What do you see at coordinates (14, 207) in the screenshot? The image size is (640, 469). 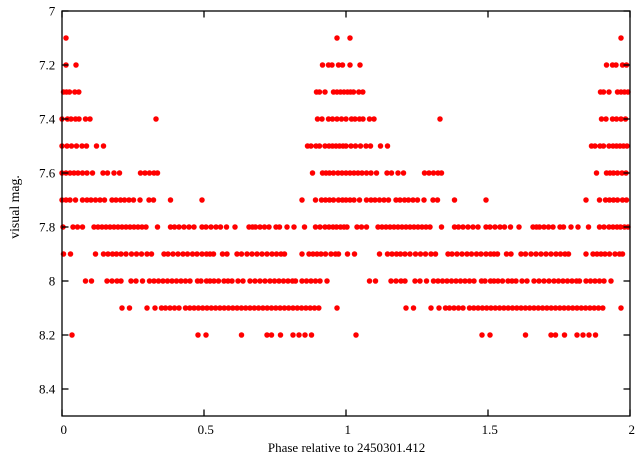 I see `svg-text: visual mag.` at bounding box center [14, 207].